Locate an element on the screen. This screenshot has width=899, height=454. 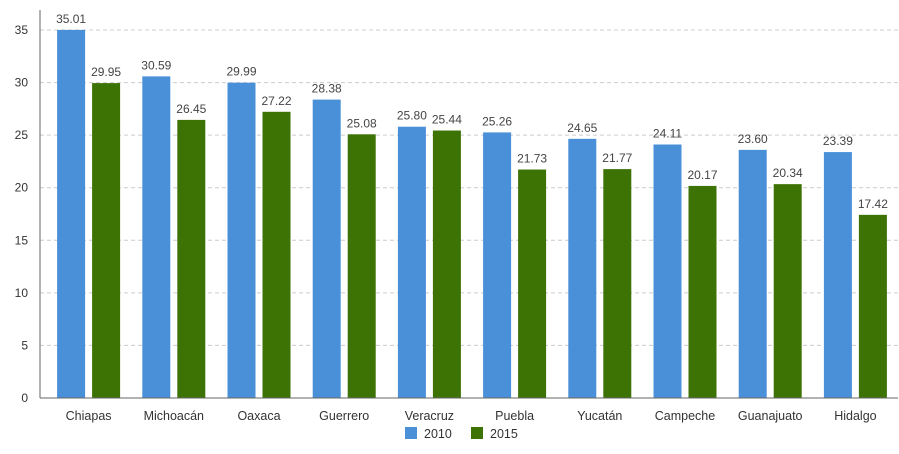
data-label: 29.95 is located at coordinates (106, 72).